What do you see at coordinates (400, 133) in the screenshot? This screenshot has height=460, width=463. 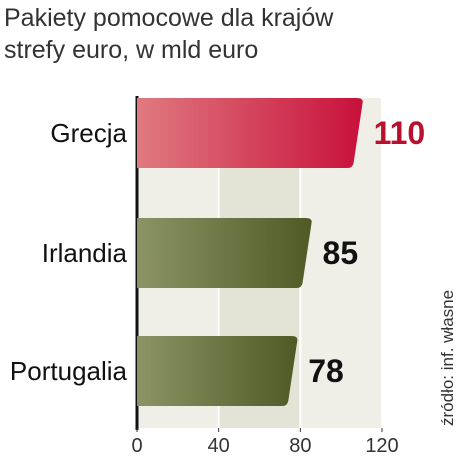 I see `value-label-grecja: 110` at bounding box center [400, 133].